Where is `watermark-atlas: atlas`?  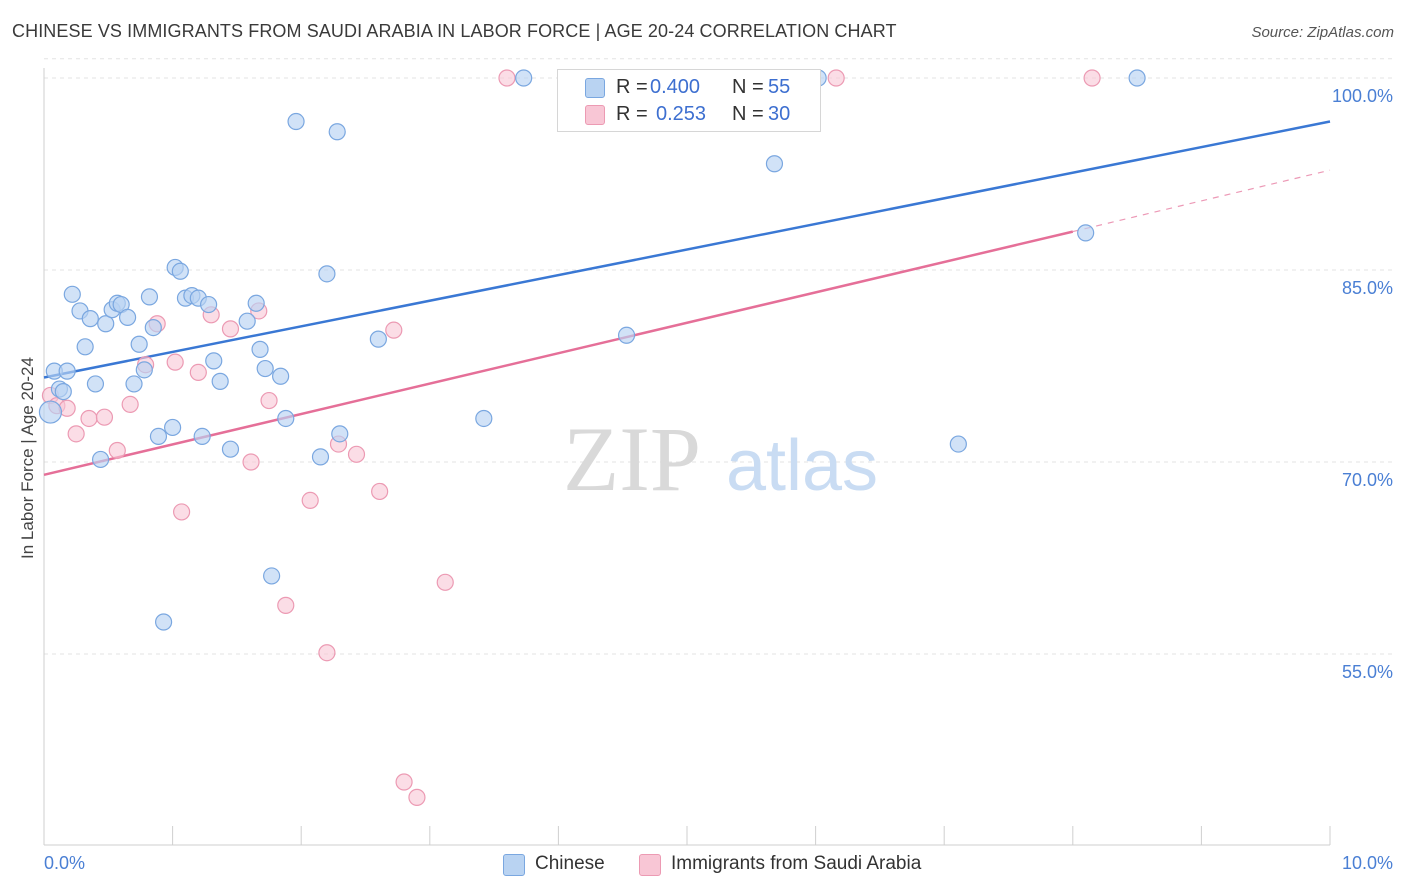 watermark-atlas: atlas is located at coordinates (802, 466).